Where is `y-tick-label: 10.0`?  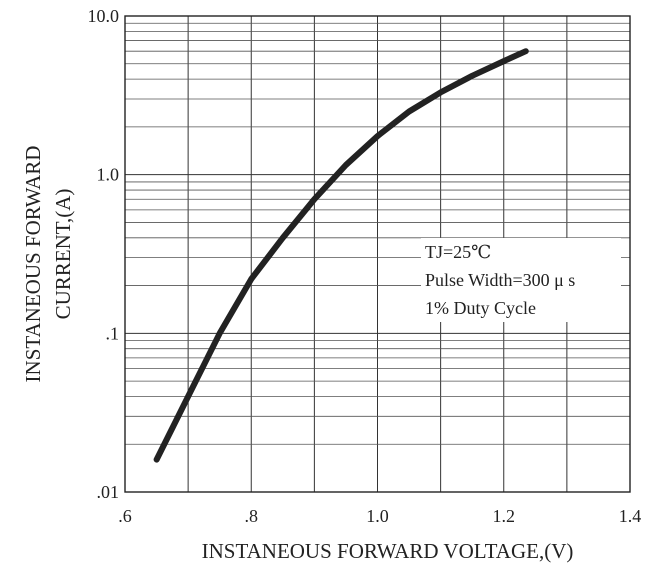 y-tick-label: 10.0 is located at coordinates (104, 16).